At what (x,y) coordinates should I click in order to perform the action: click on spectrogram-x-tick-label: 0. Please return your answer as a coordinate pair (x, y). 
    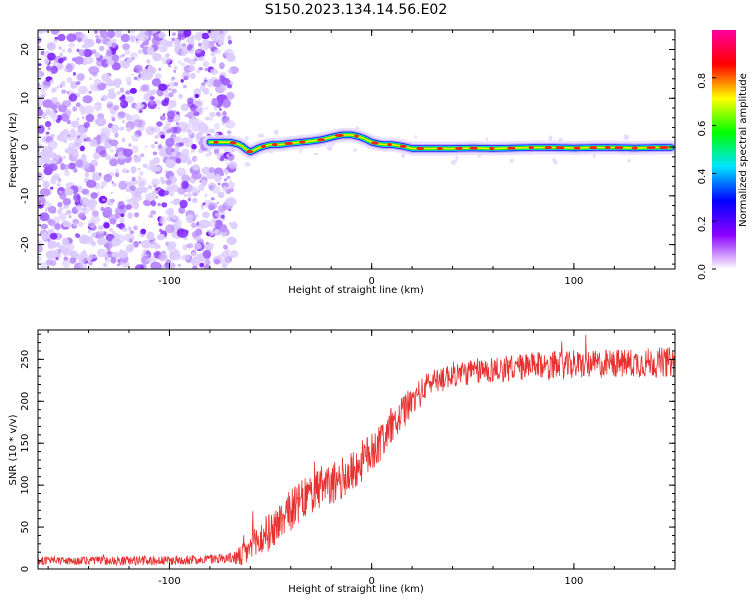
    Looking at the image, I should click on (371, 281).